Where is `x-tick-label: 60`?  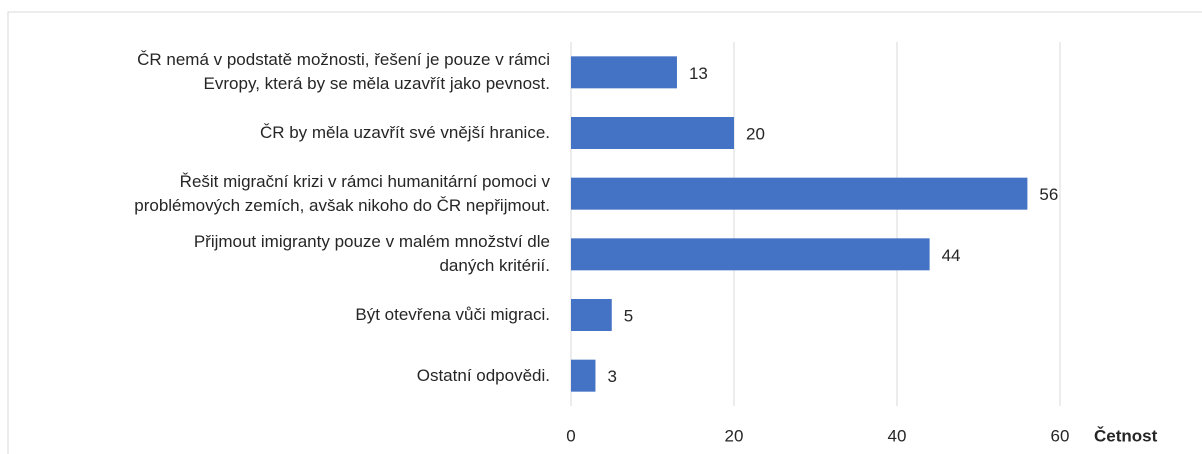
x-tick-label: 60 is located at coordinates (1060, 435).